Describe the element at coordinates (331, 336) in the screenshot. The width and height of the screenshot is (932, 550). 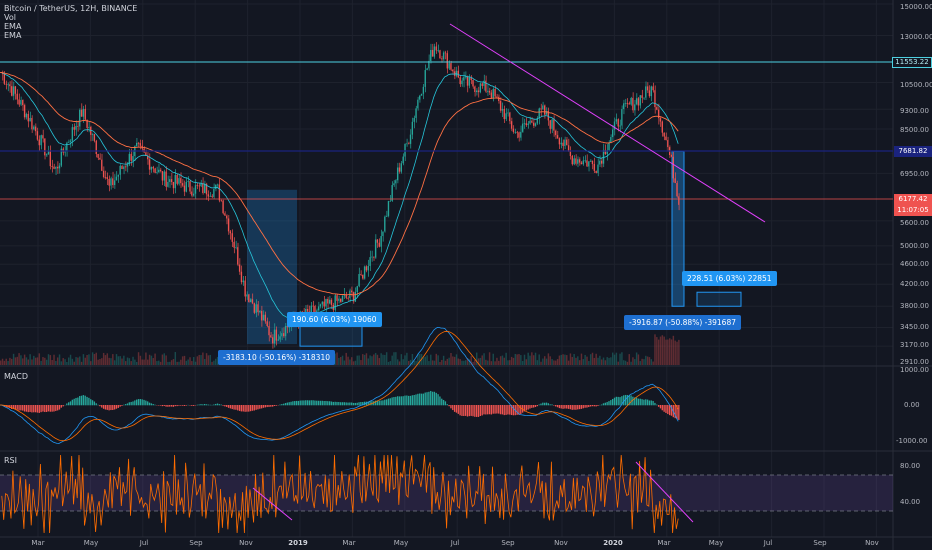
I see `measure-box` at that location.